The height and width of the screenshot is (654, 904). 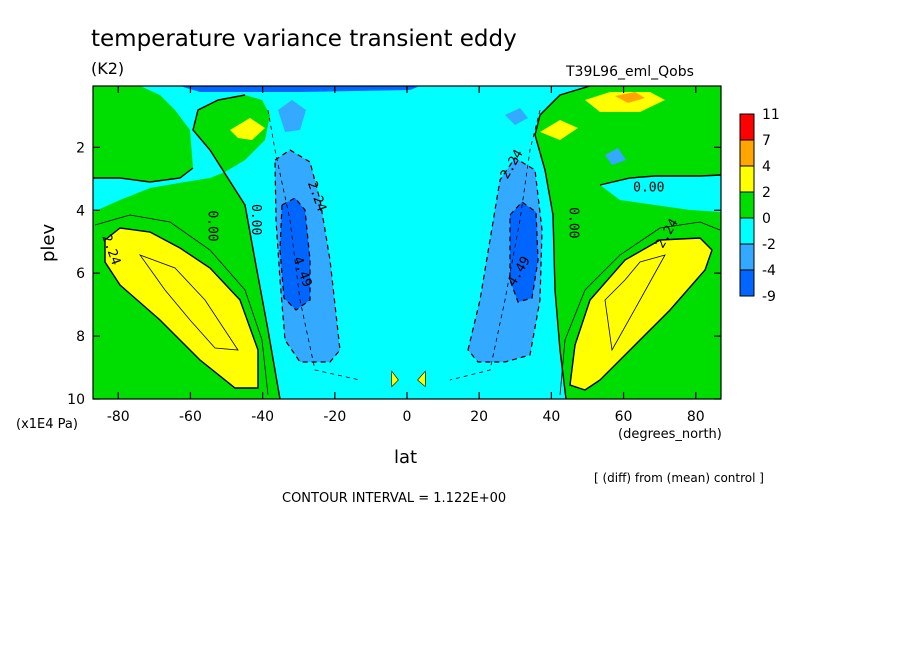 What do you see at coordinates (300, 89) in the screenshot?
I see `fill-band-blue-top` at bounding box center [300, 89].